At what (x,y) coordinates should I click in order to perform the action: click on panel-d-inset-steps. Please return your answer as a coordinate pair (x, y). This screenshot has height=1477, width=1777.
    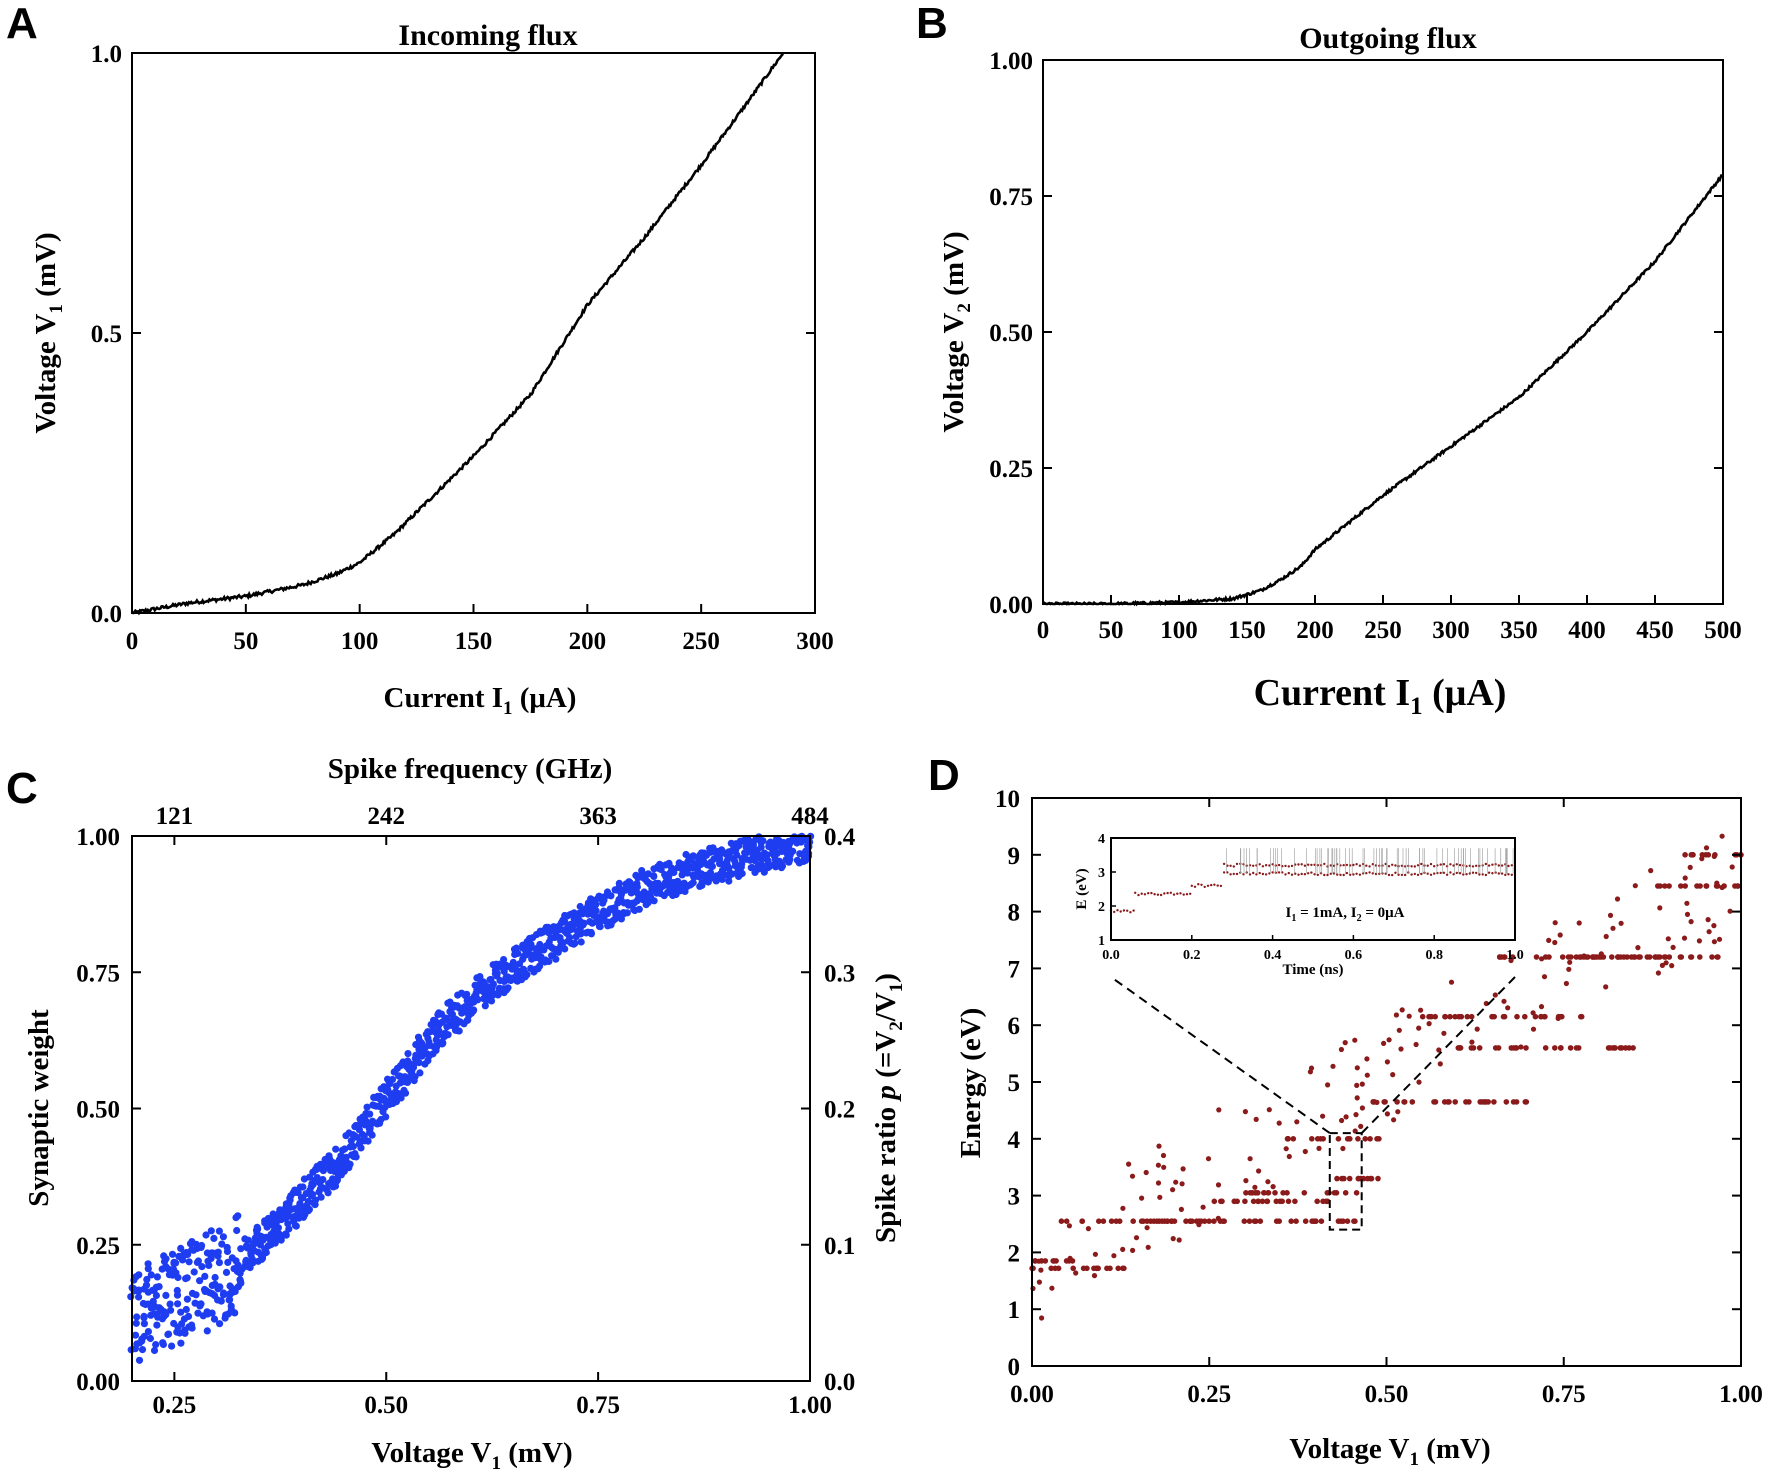
    Looking at the image, I should click on (1311, 881).